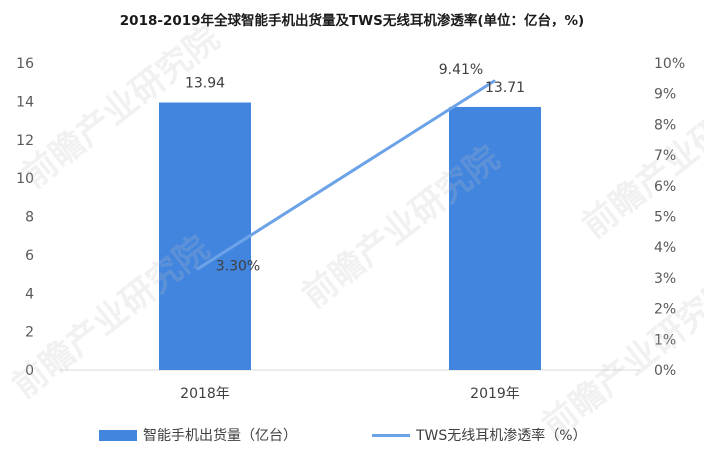 This screenshot has height=456, width=704. I want to click on bar-data-label: 13.71, so click(505, 88).